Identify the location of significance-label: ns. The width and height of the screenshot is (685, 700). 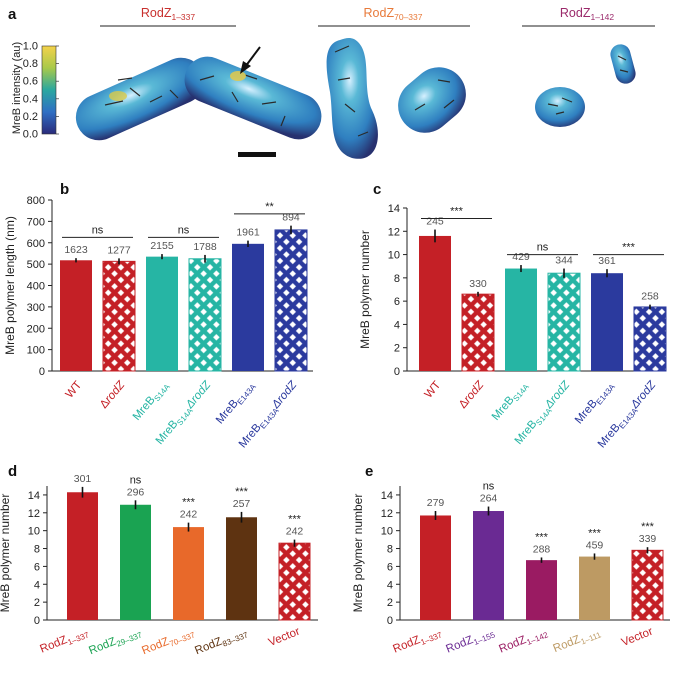
(136, 480).